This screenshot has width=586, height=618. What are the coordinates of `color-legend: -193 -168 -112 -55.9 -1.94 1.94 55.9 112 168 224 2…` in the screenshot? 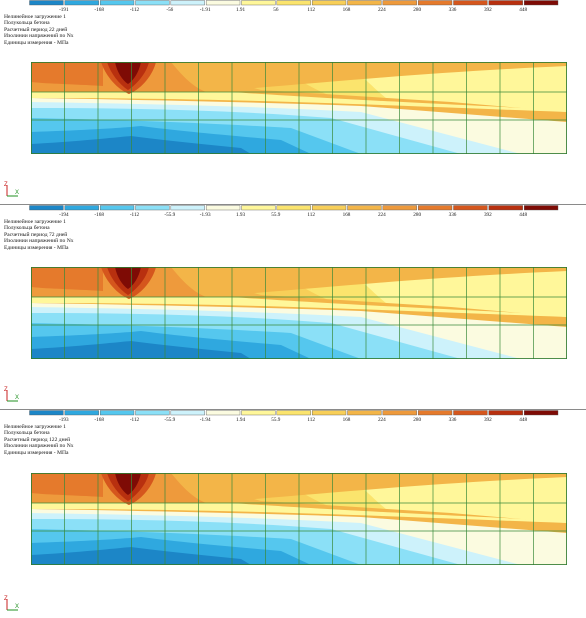 It's located at (294, 418).